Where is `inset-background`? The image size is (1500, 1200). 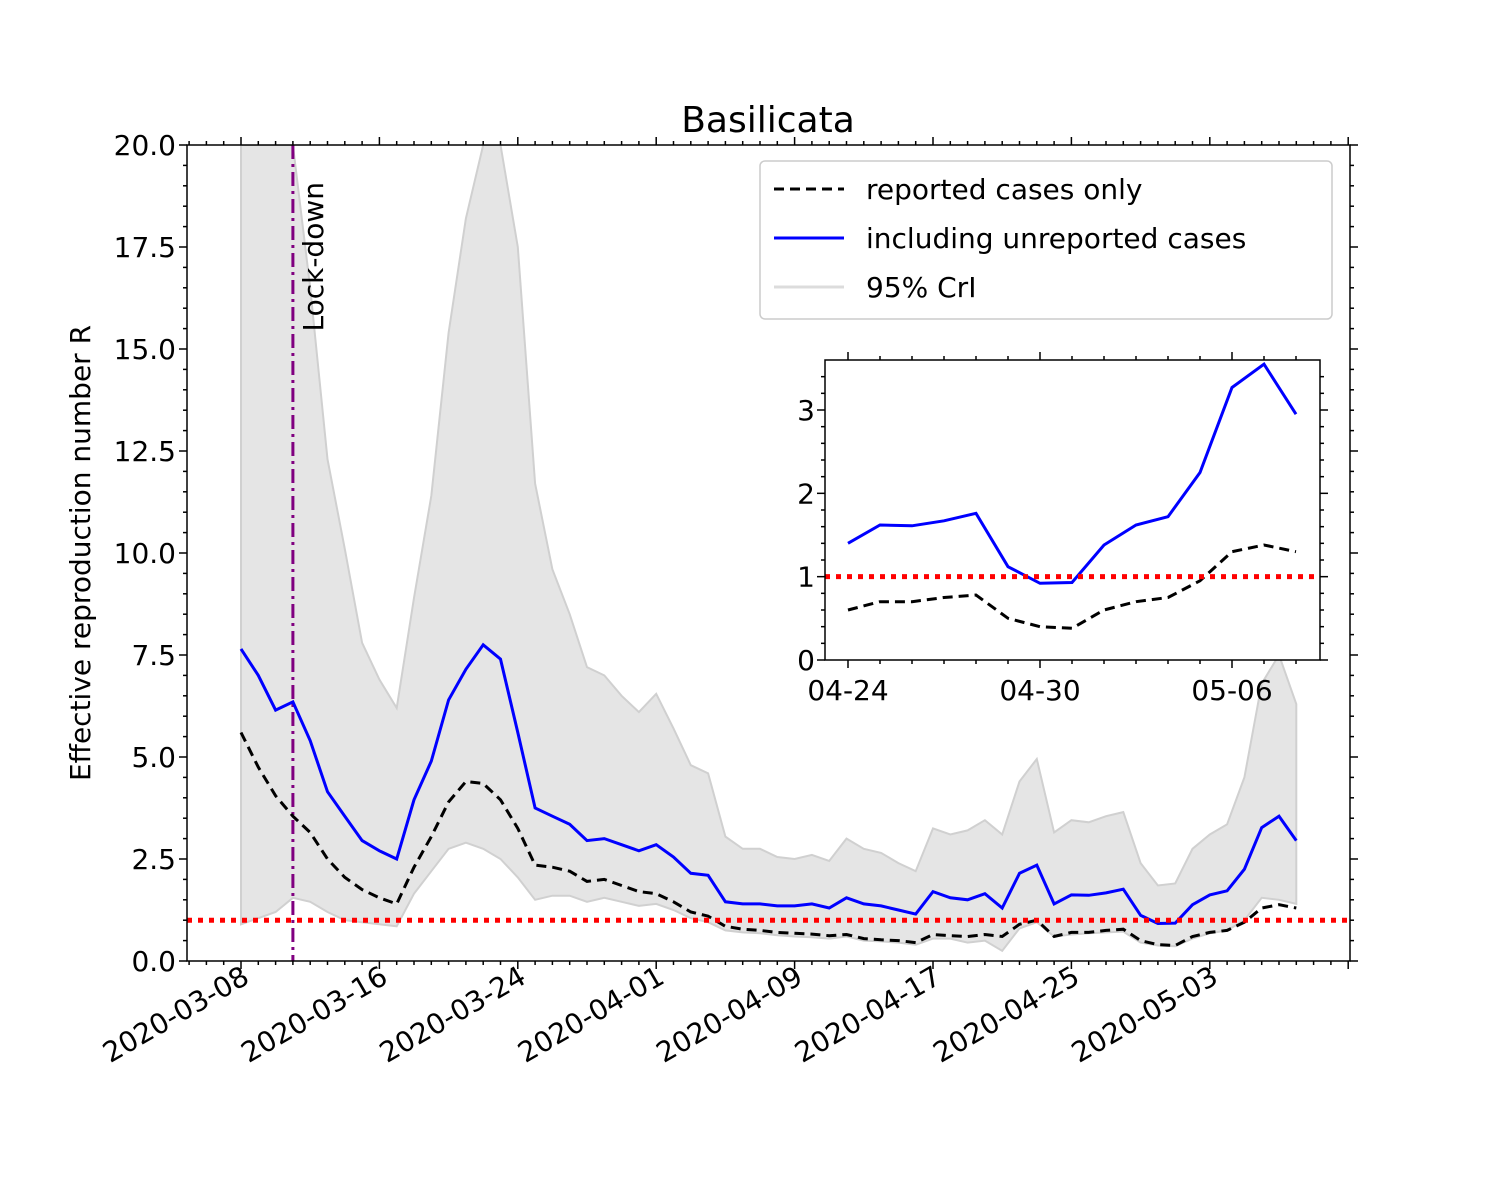
inset-background is located at coordinates (1072, 510).